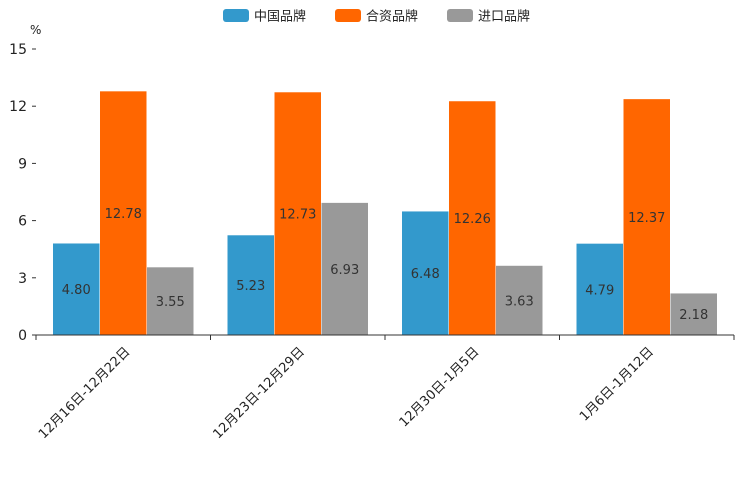  I want to click on data-label: 12.73, so click(297, 215).